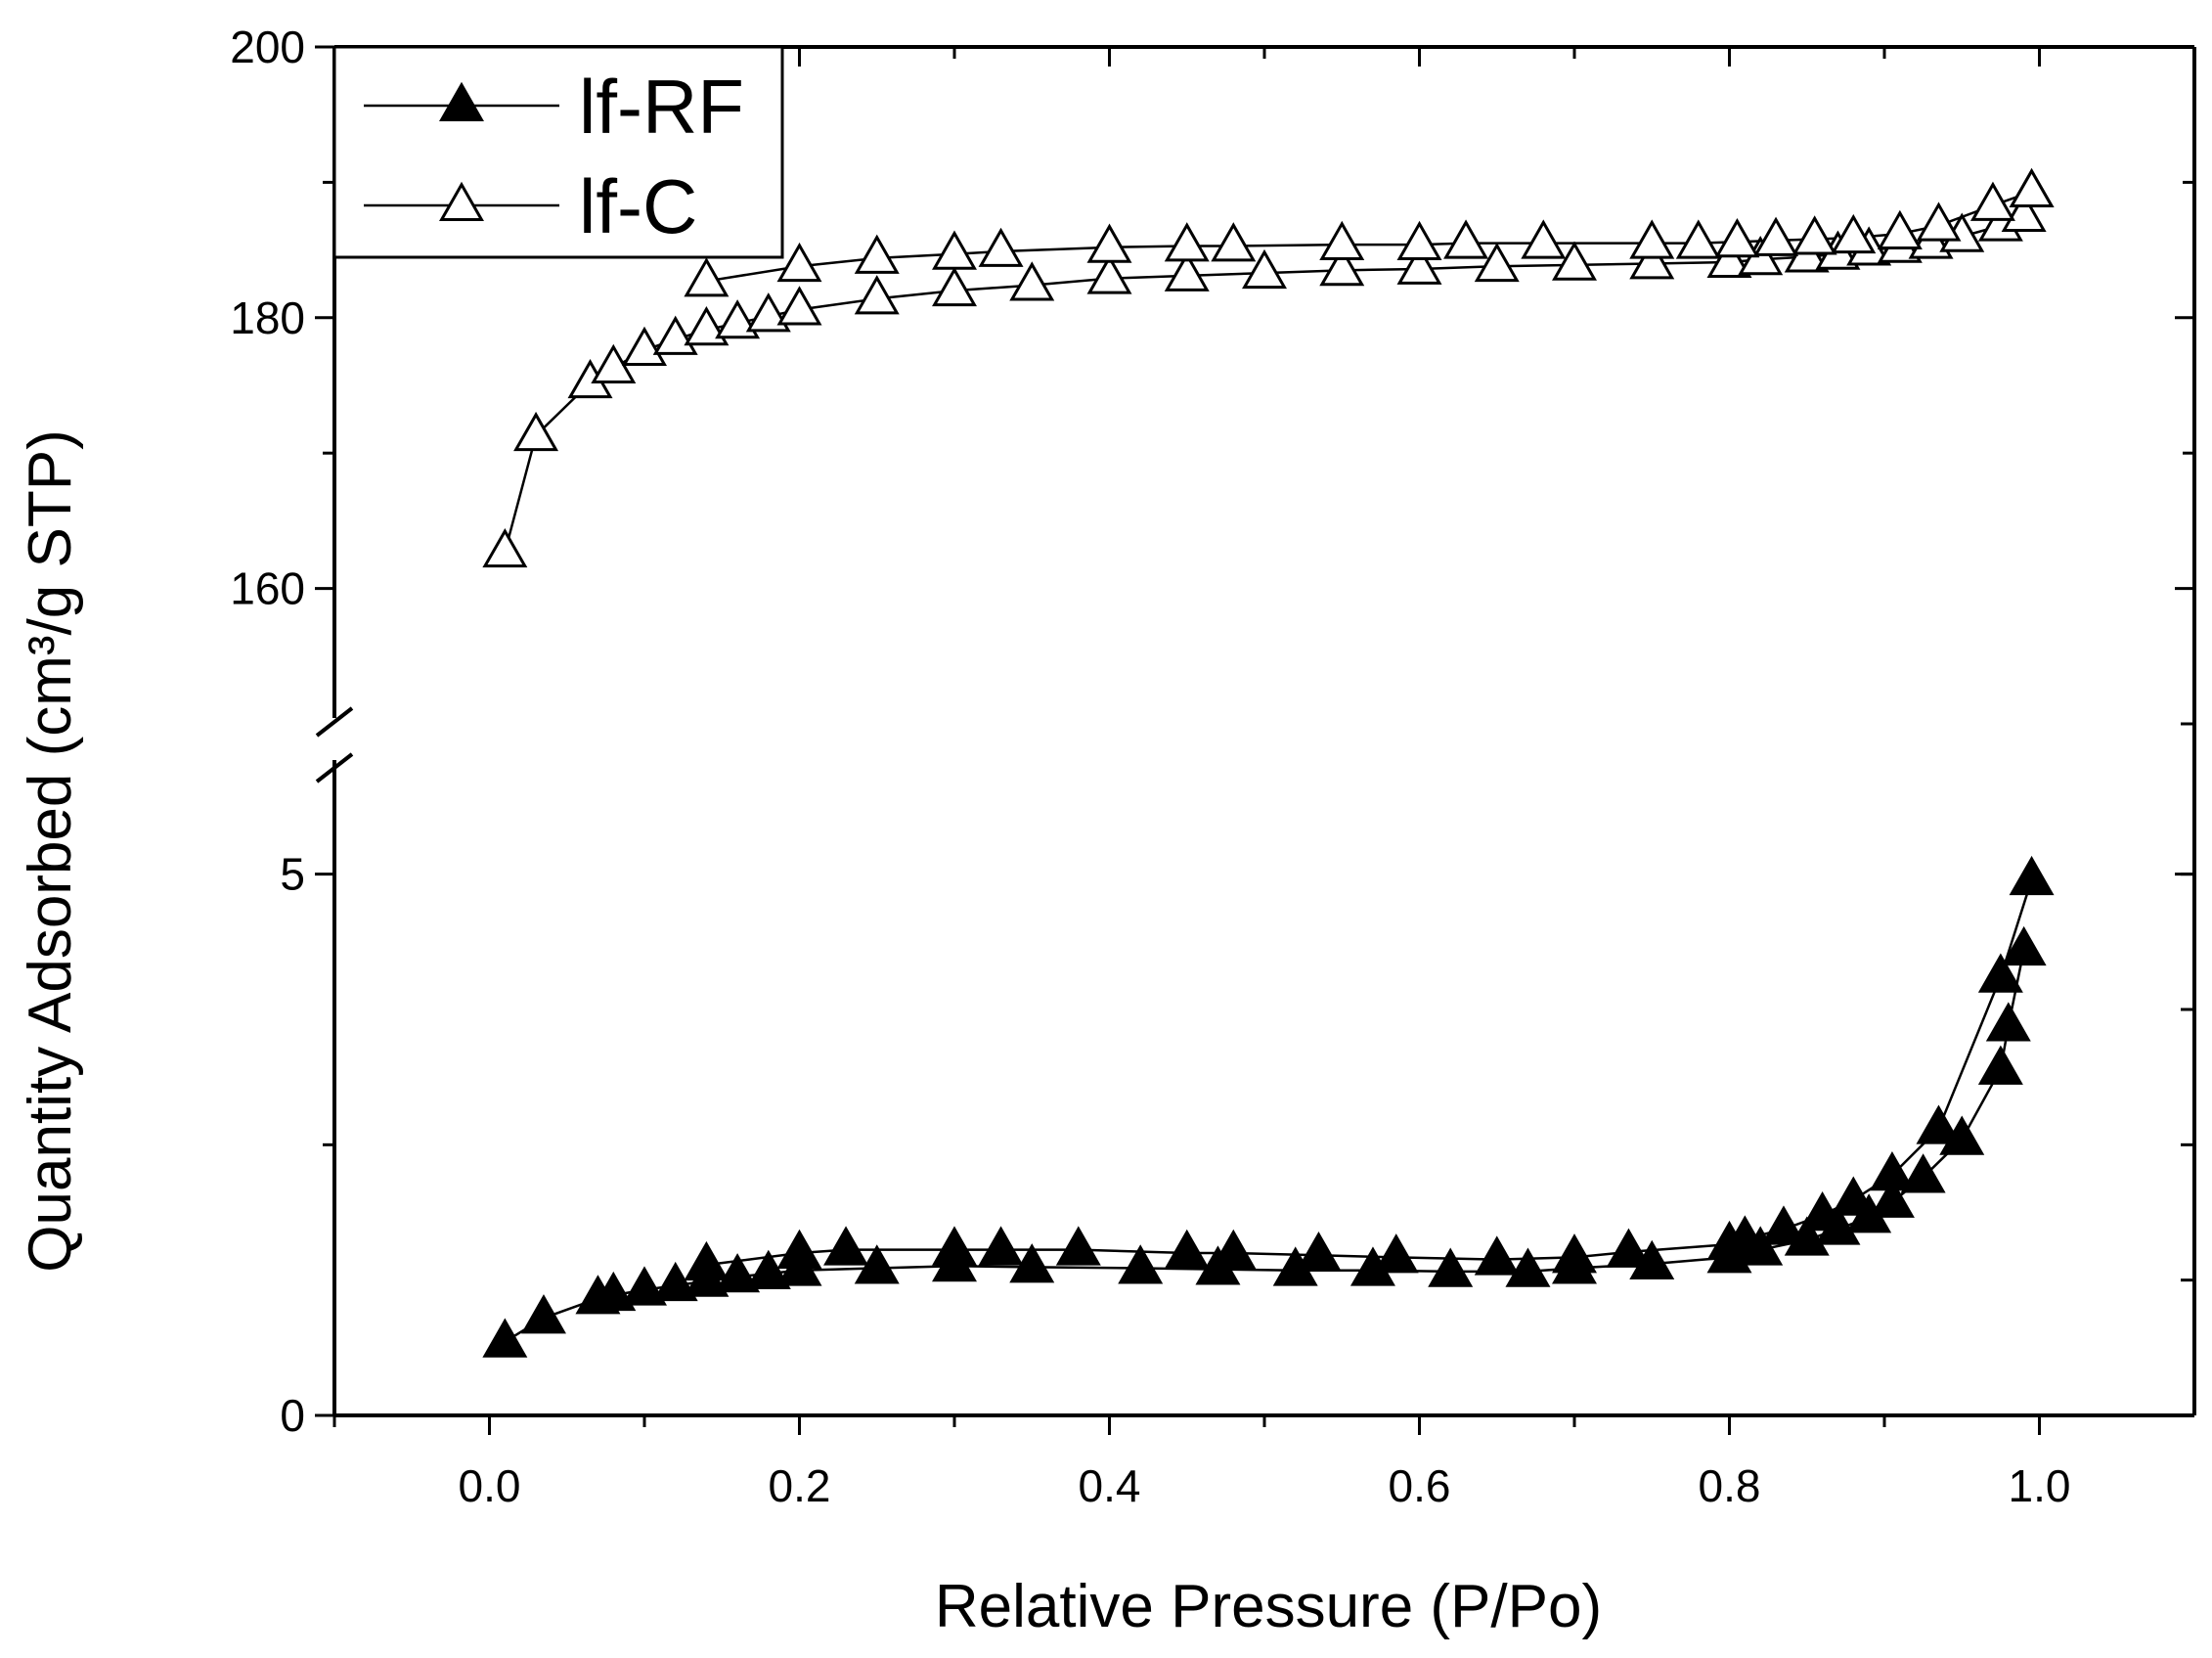 This screenshot has height=1658, width=2212. What do you see at coordinates (2040, 1485) in the screenshot?
I see `x-tick-label: 1.0` at bounding box center [2040, 1485].